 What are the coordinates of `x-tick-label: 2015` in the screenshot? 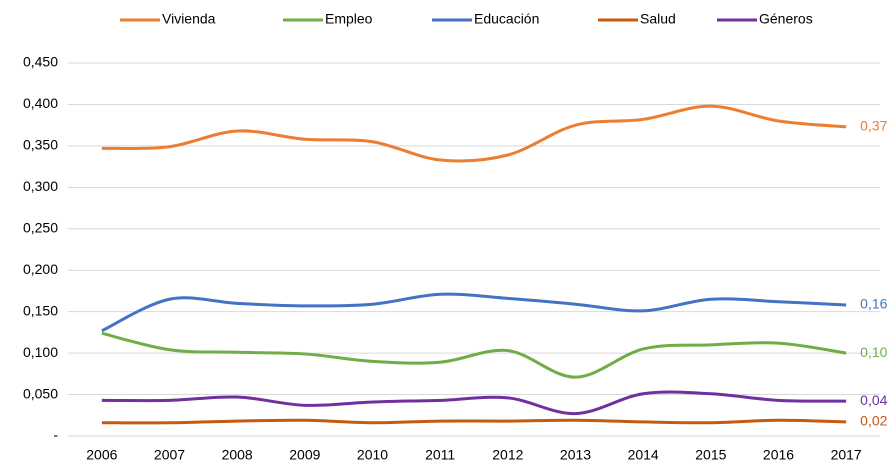 It's located at (710, 455).